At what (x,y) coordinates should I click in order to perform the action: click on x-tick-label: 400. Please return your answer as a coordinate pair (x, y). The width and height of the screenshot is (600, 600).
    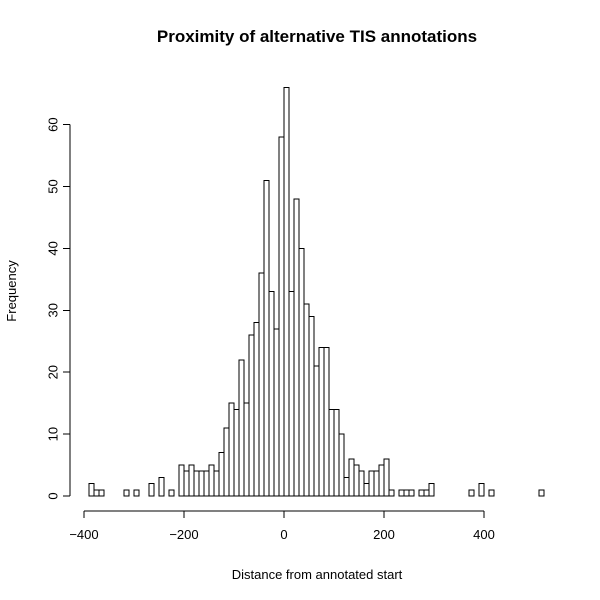
    Looking at the image, I should click on (484, 534).